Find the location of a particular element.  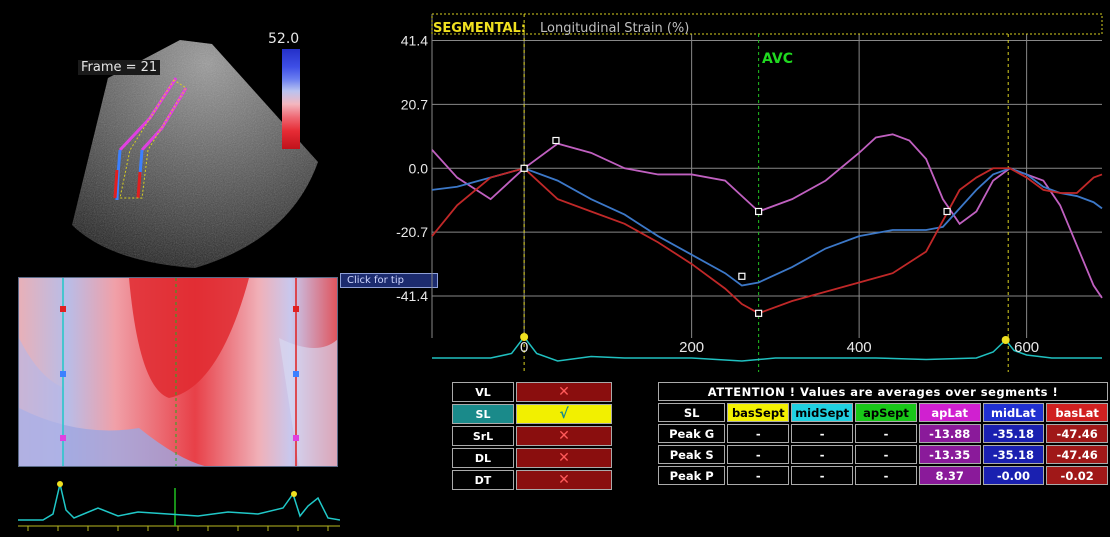

chart-subtitle: Longitudinal Strain (%) is located at coordinates (615, 28).